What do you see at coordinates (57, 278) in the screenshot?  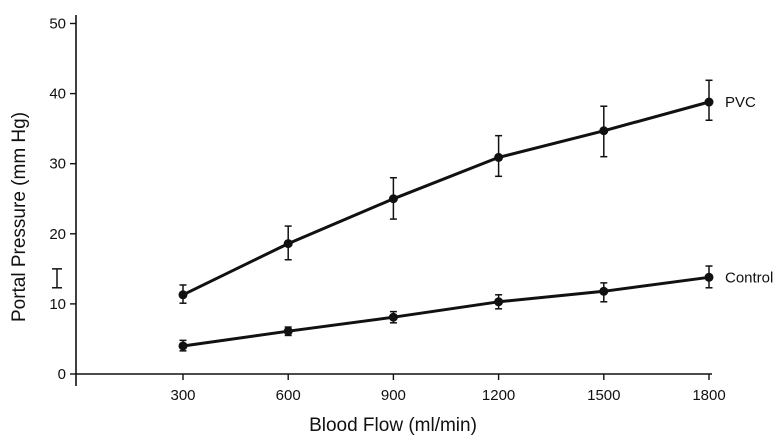 I see `baseline-range-marker` at bounding box center [57, 278].